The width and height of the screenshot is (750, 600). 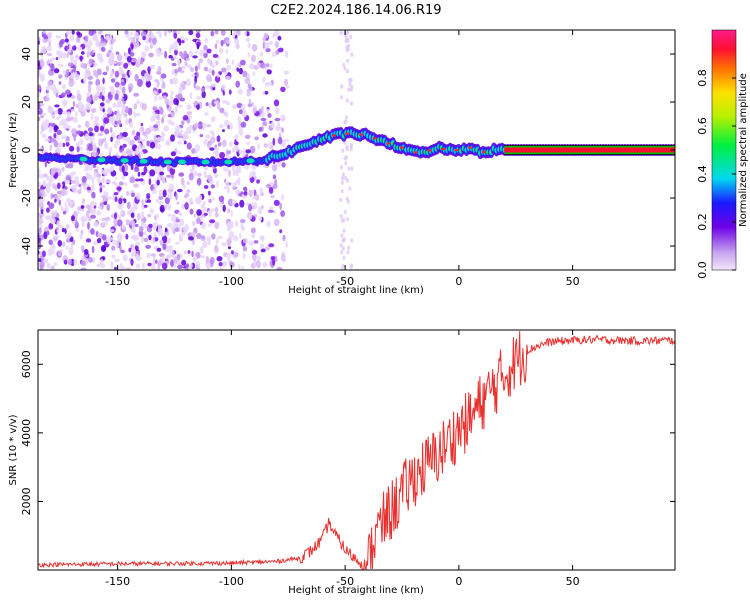 I want to click on y-tick-label: 2000, so click(x=26, y=501).